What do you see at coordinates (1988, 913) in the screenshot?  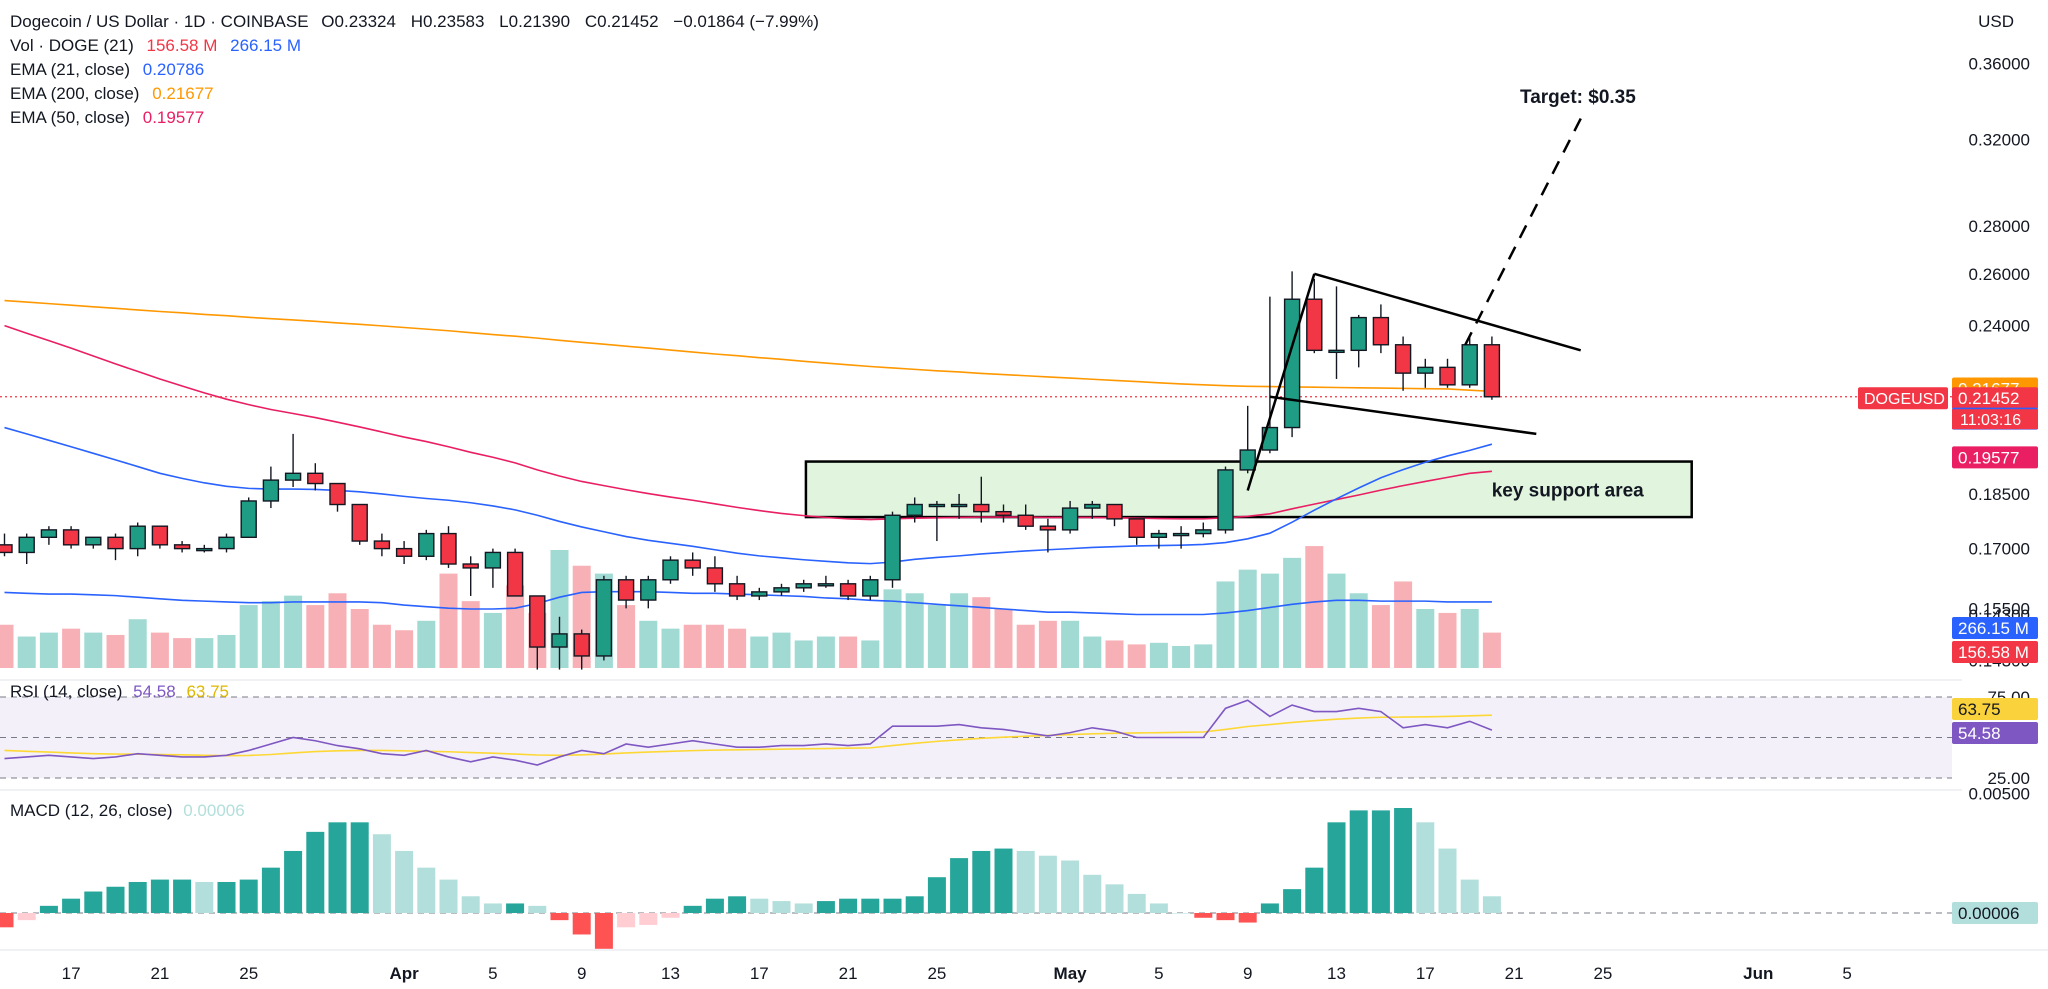 I see `macd-tag-text: 0.00006` at bounding box center [1988, 913].